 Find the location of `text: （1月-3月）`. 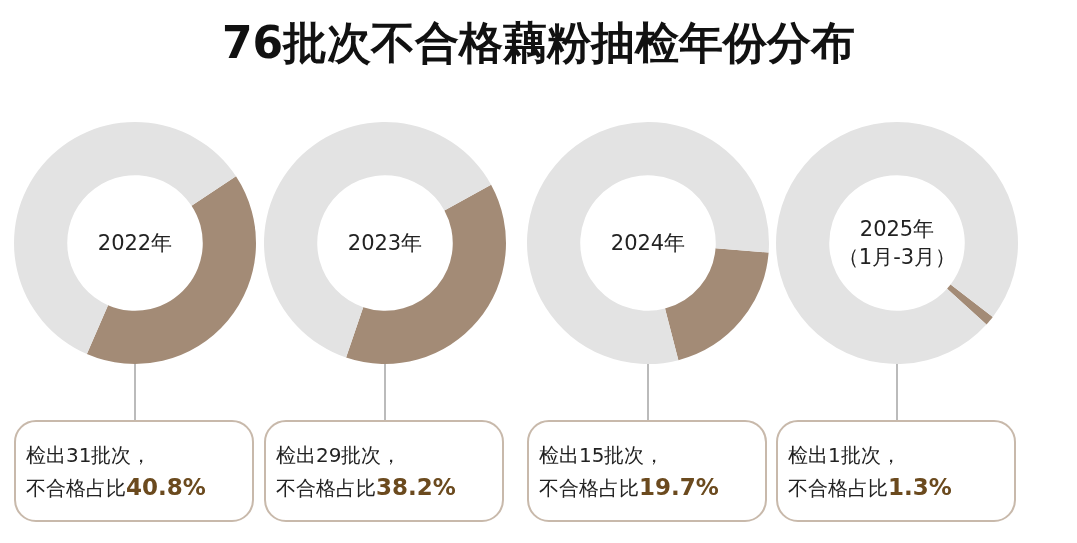

text: （1月-3月） is located at coordinates (897, 257).